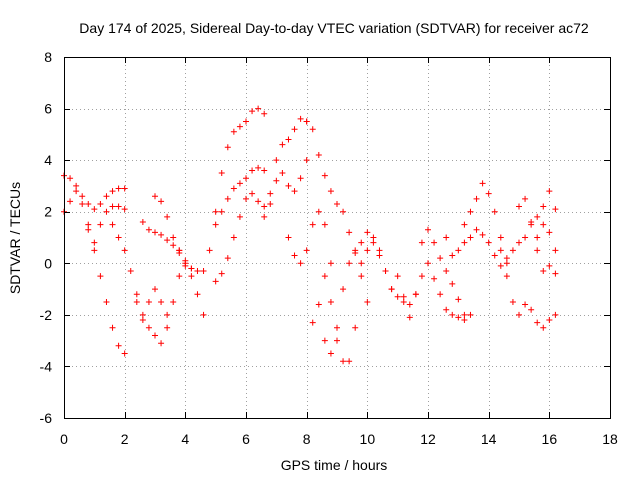 This screenshot has width=640, height=480. I want to click on y-tick-label: 4, so click(48, 160).